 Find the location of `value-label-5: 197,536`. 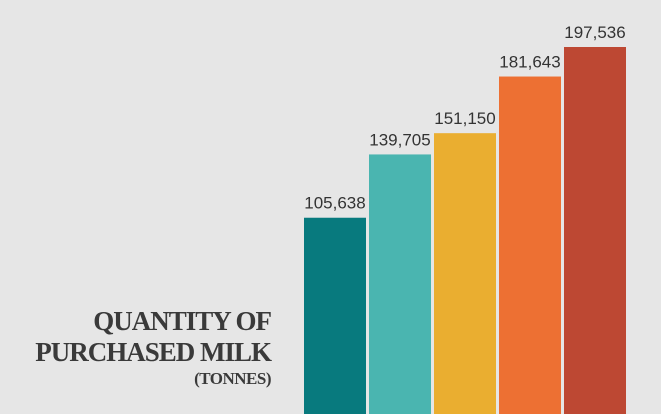

value-label-5: 197,536 is located at coordinates (594, 32).